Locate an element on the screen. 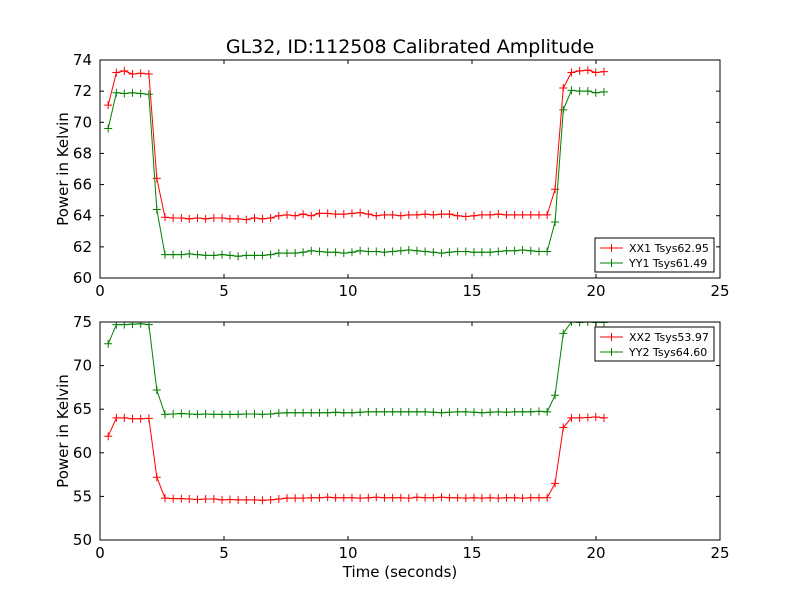  legend: XX2 Tsys53.97 YY2 Tsys64.60 is located at coordinates (654, 344).